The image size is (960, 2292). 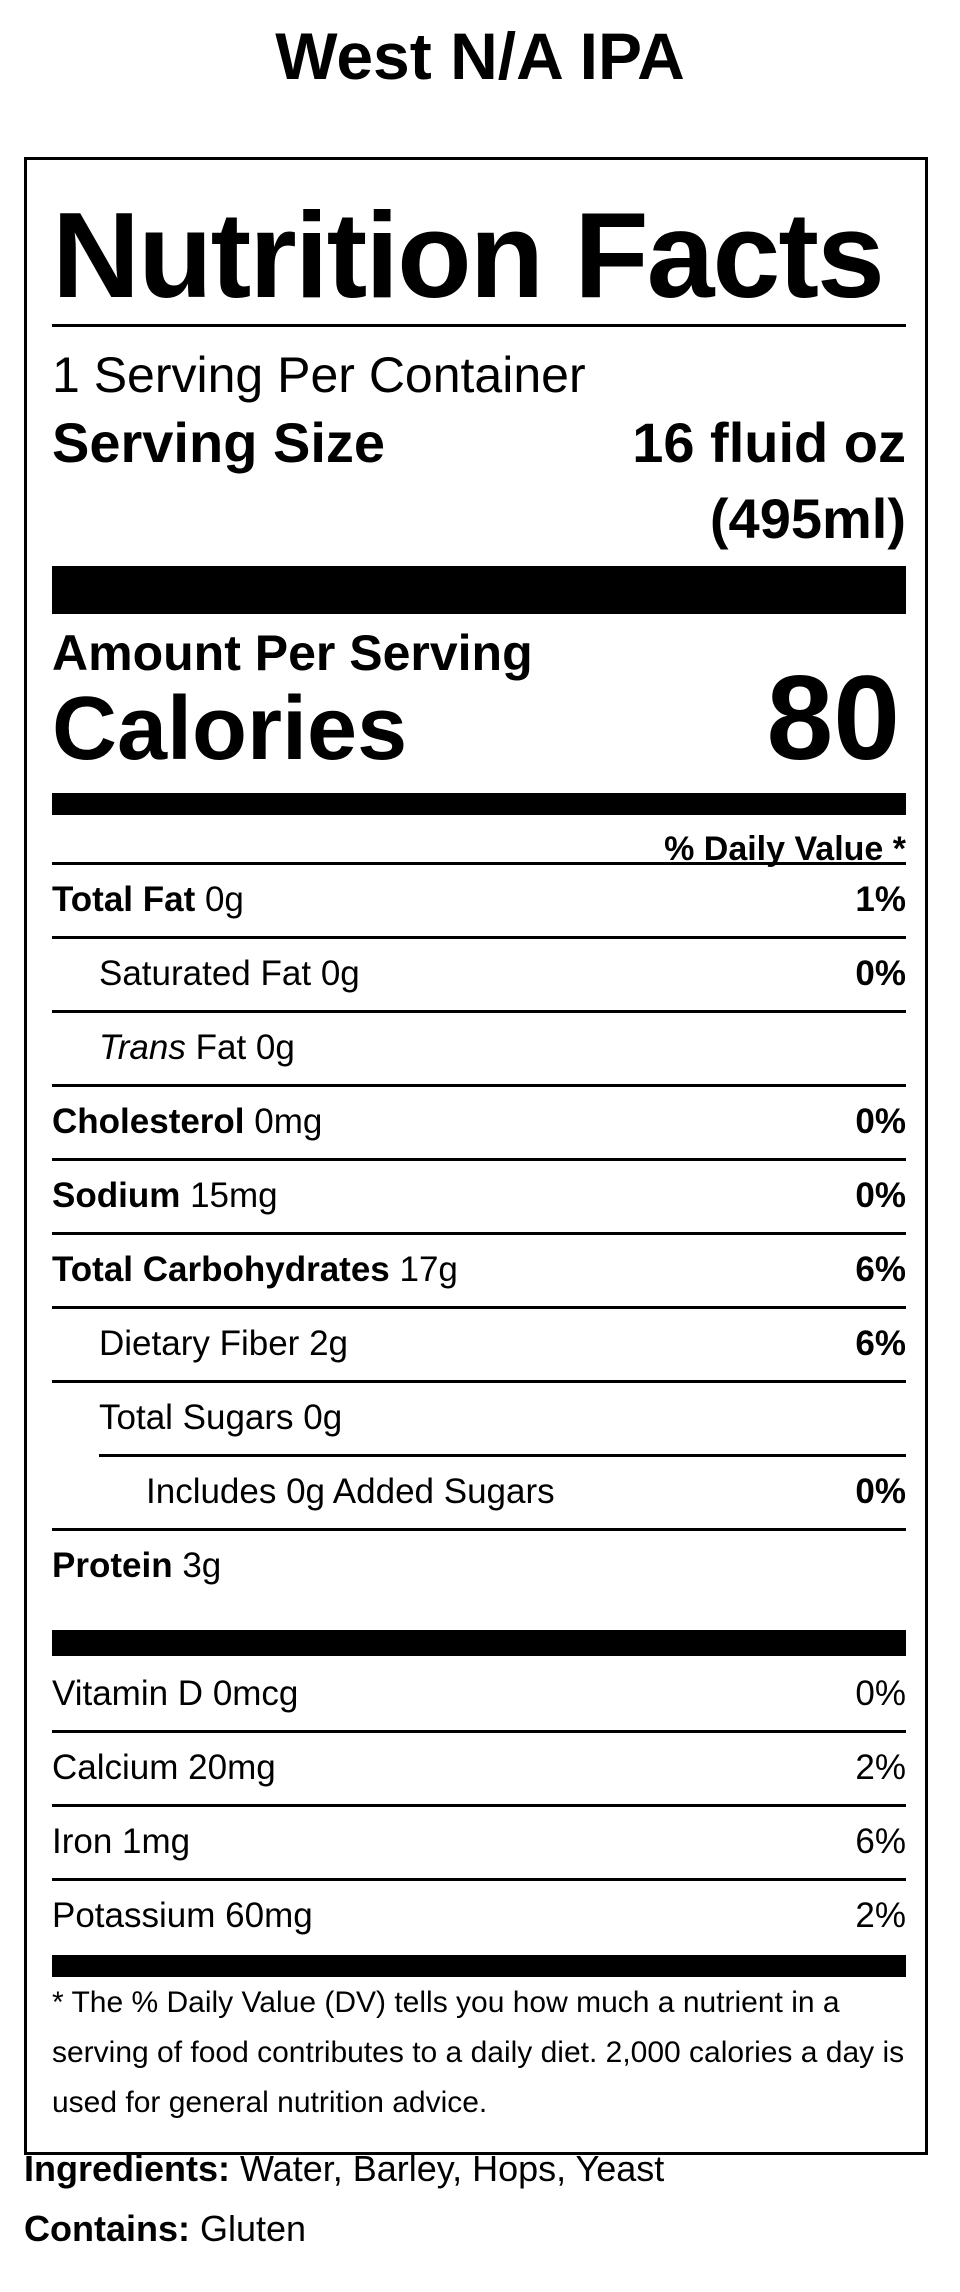 I want to click on nutrient-row: Cholesterol 0mg 0%, so click(x=479, y=1122).